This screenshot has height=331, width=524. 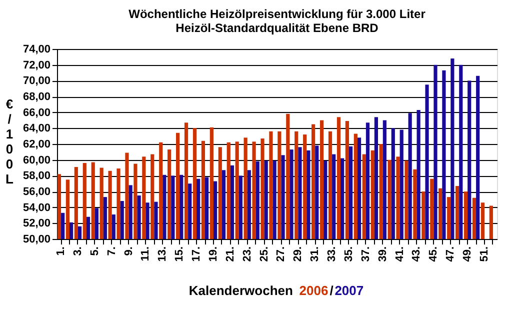 What do you see at coordinates (247, 254) in the screenshot?
I see `x-tick-label: 23.` at bounding box center [247, 254].